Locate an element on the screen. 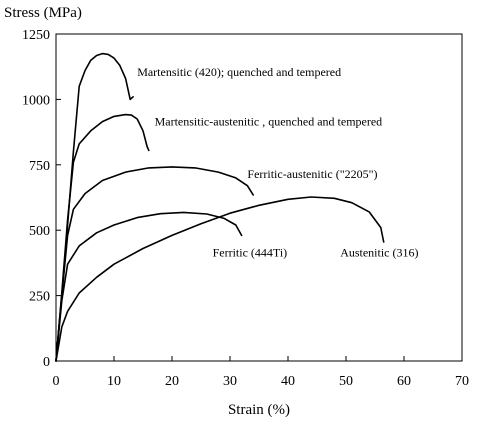 Image resolution: width=498 pixels, height=421 pixels. y-tick-label: 250 is located at coordinates (39, 297).